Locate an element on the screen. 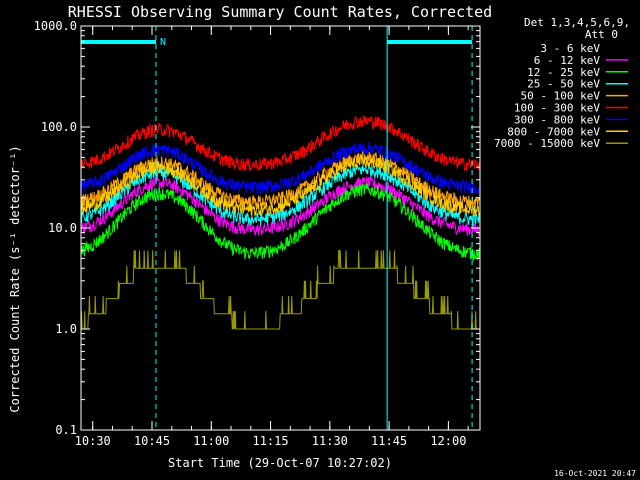 The image size is (640, 480). legend-entry-label: 3 - 6 keV is located at coordinates (570, 48).